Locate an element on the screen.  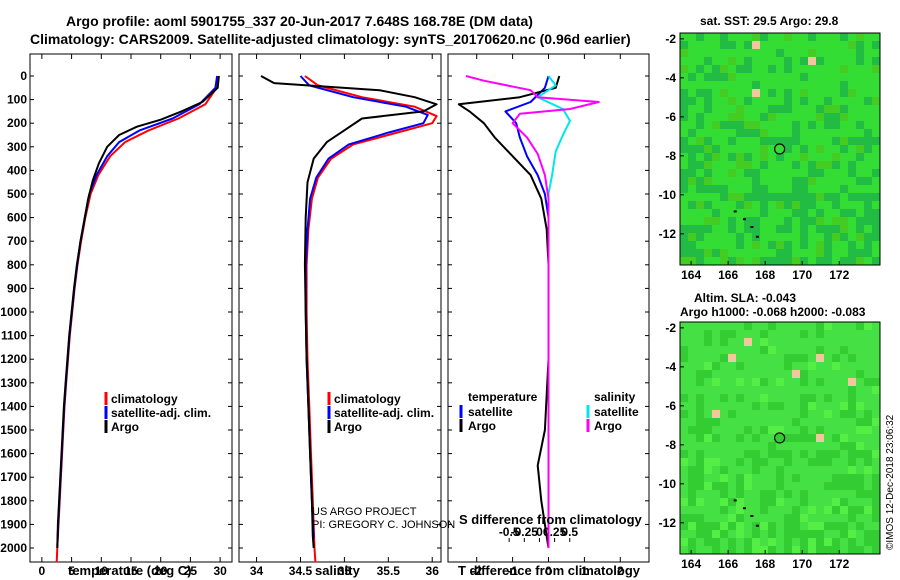
map-y-tick-label: -2 is located at coordinates (670, 39).